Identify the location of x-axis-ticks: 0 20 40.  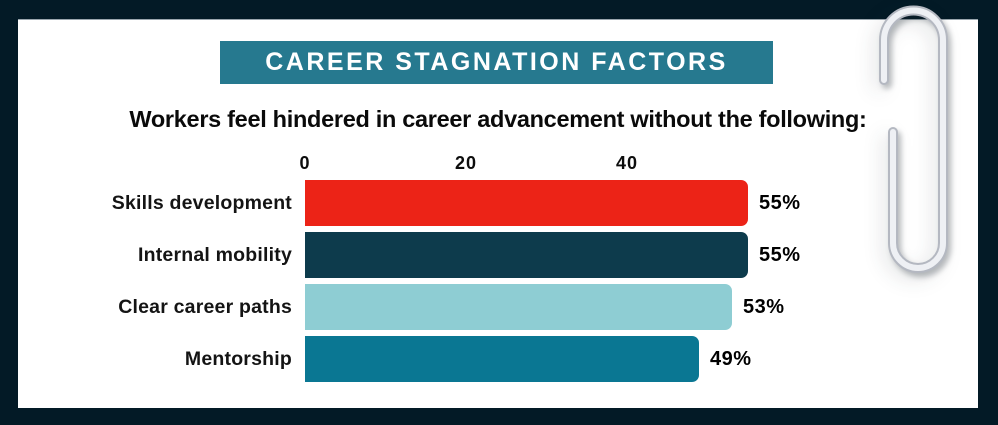
(543, 166).